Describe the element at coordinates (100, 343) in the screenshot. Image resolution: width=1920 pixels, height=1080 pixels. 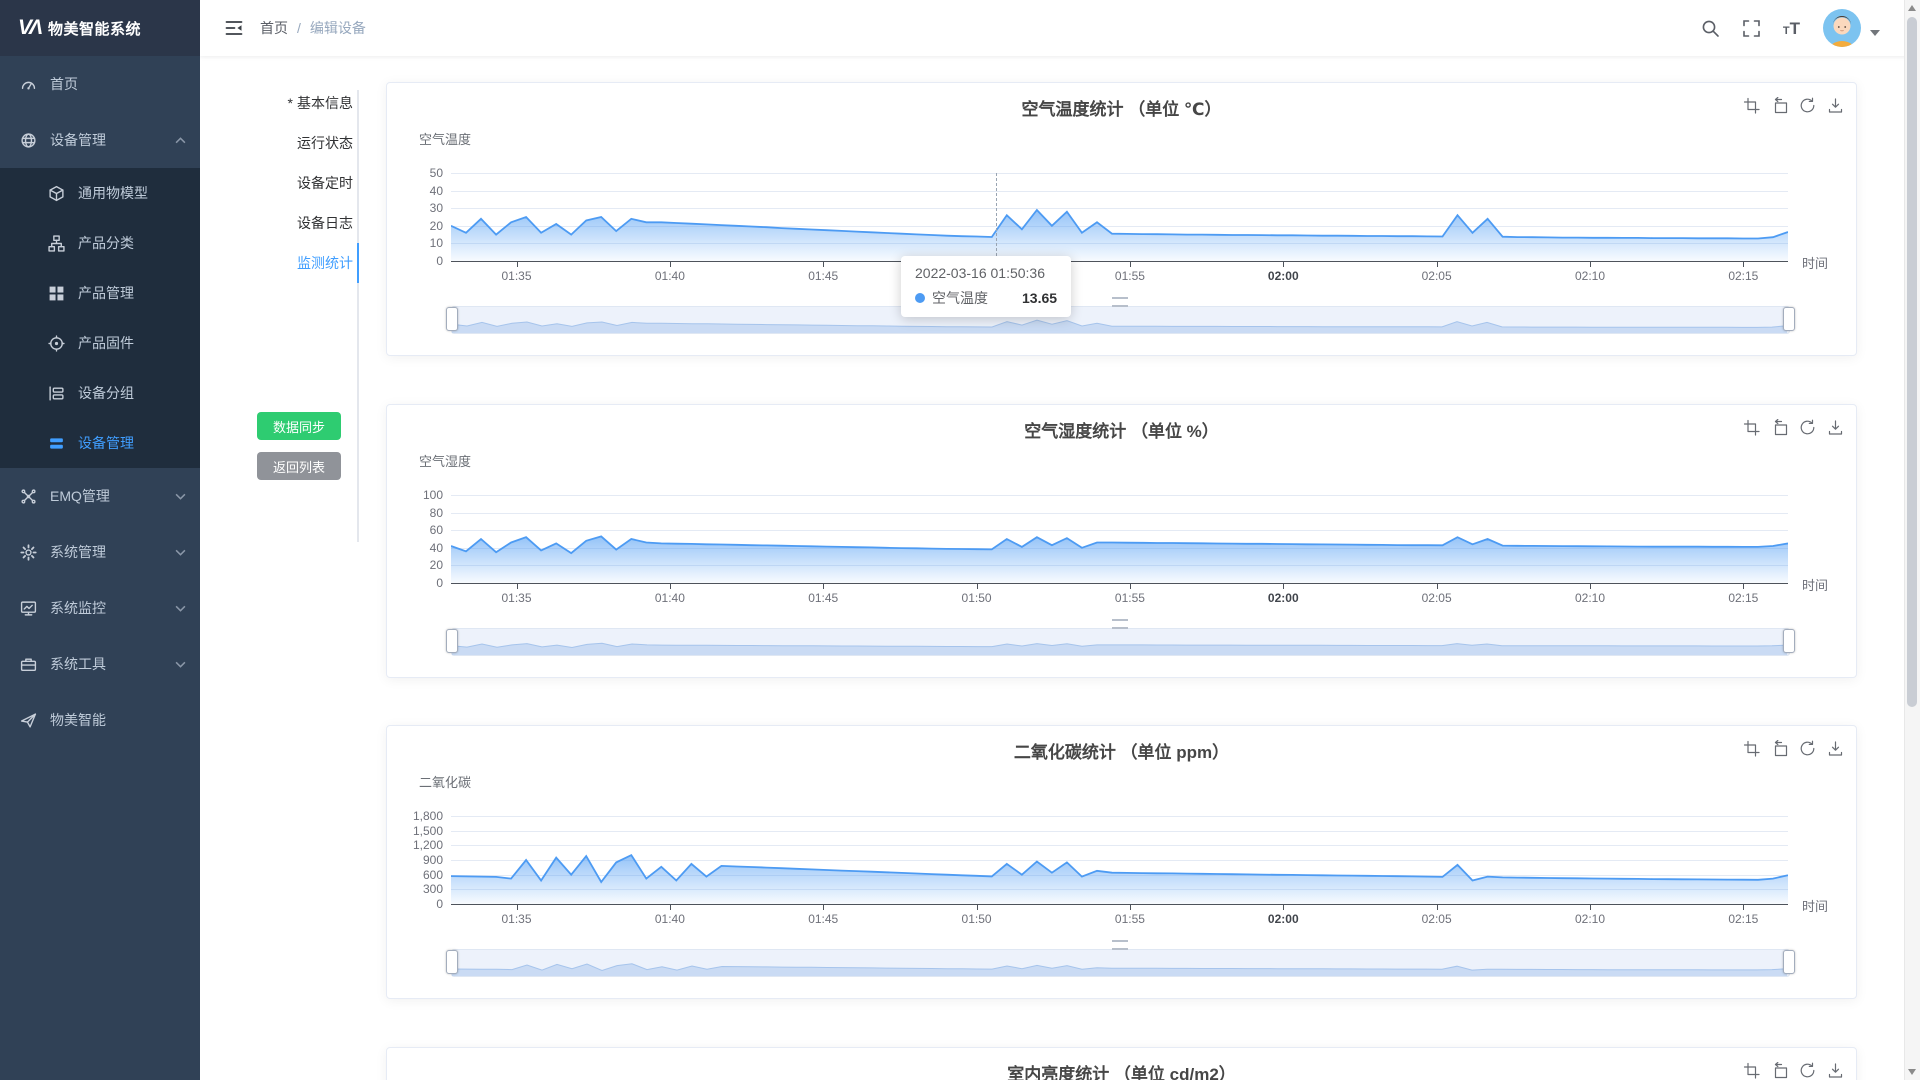
I see `sidebar-item-产品固件: 产品固件` at that location.